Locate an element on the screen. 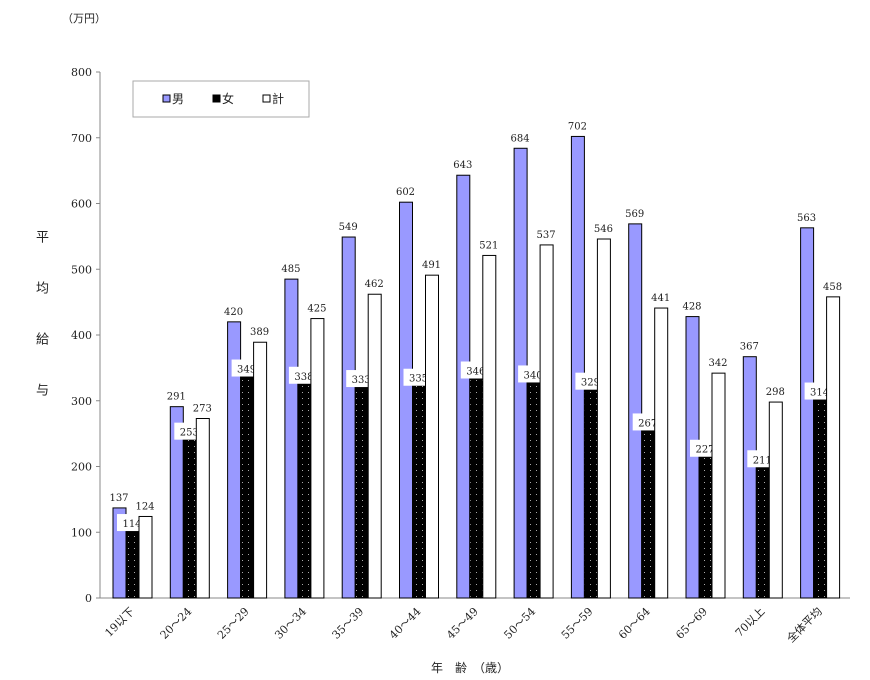 This screenshot has width=870, height=680. x-tick-label: 50～54 is located at coordinates (519, 623).